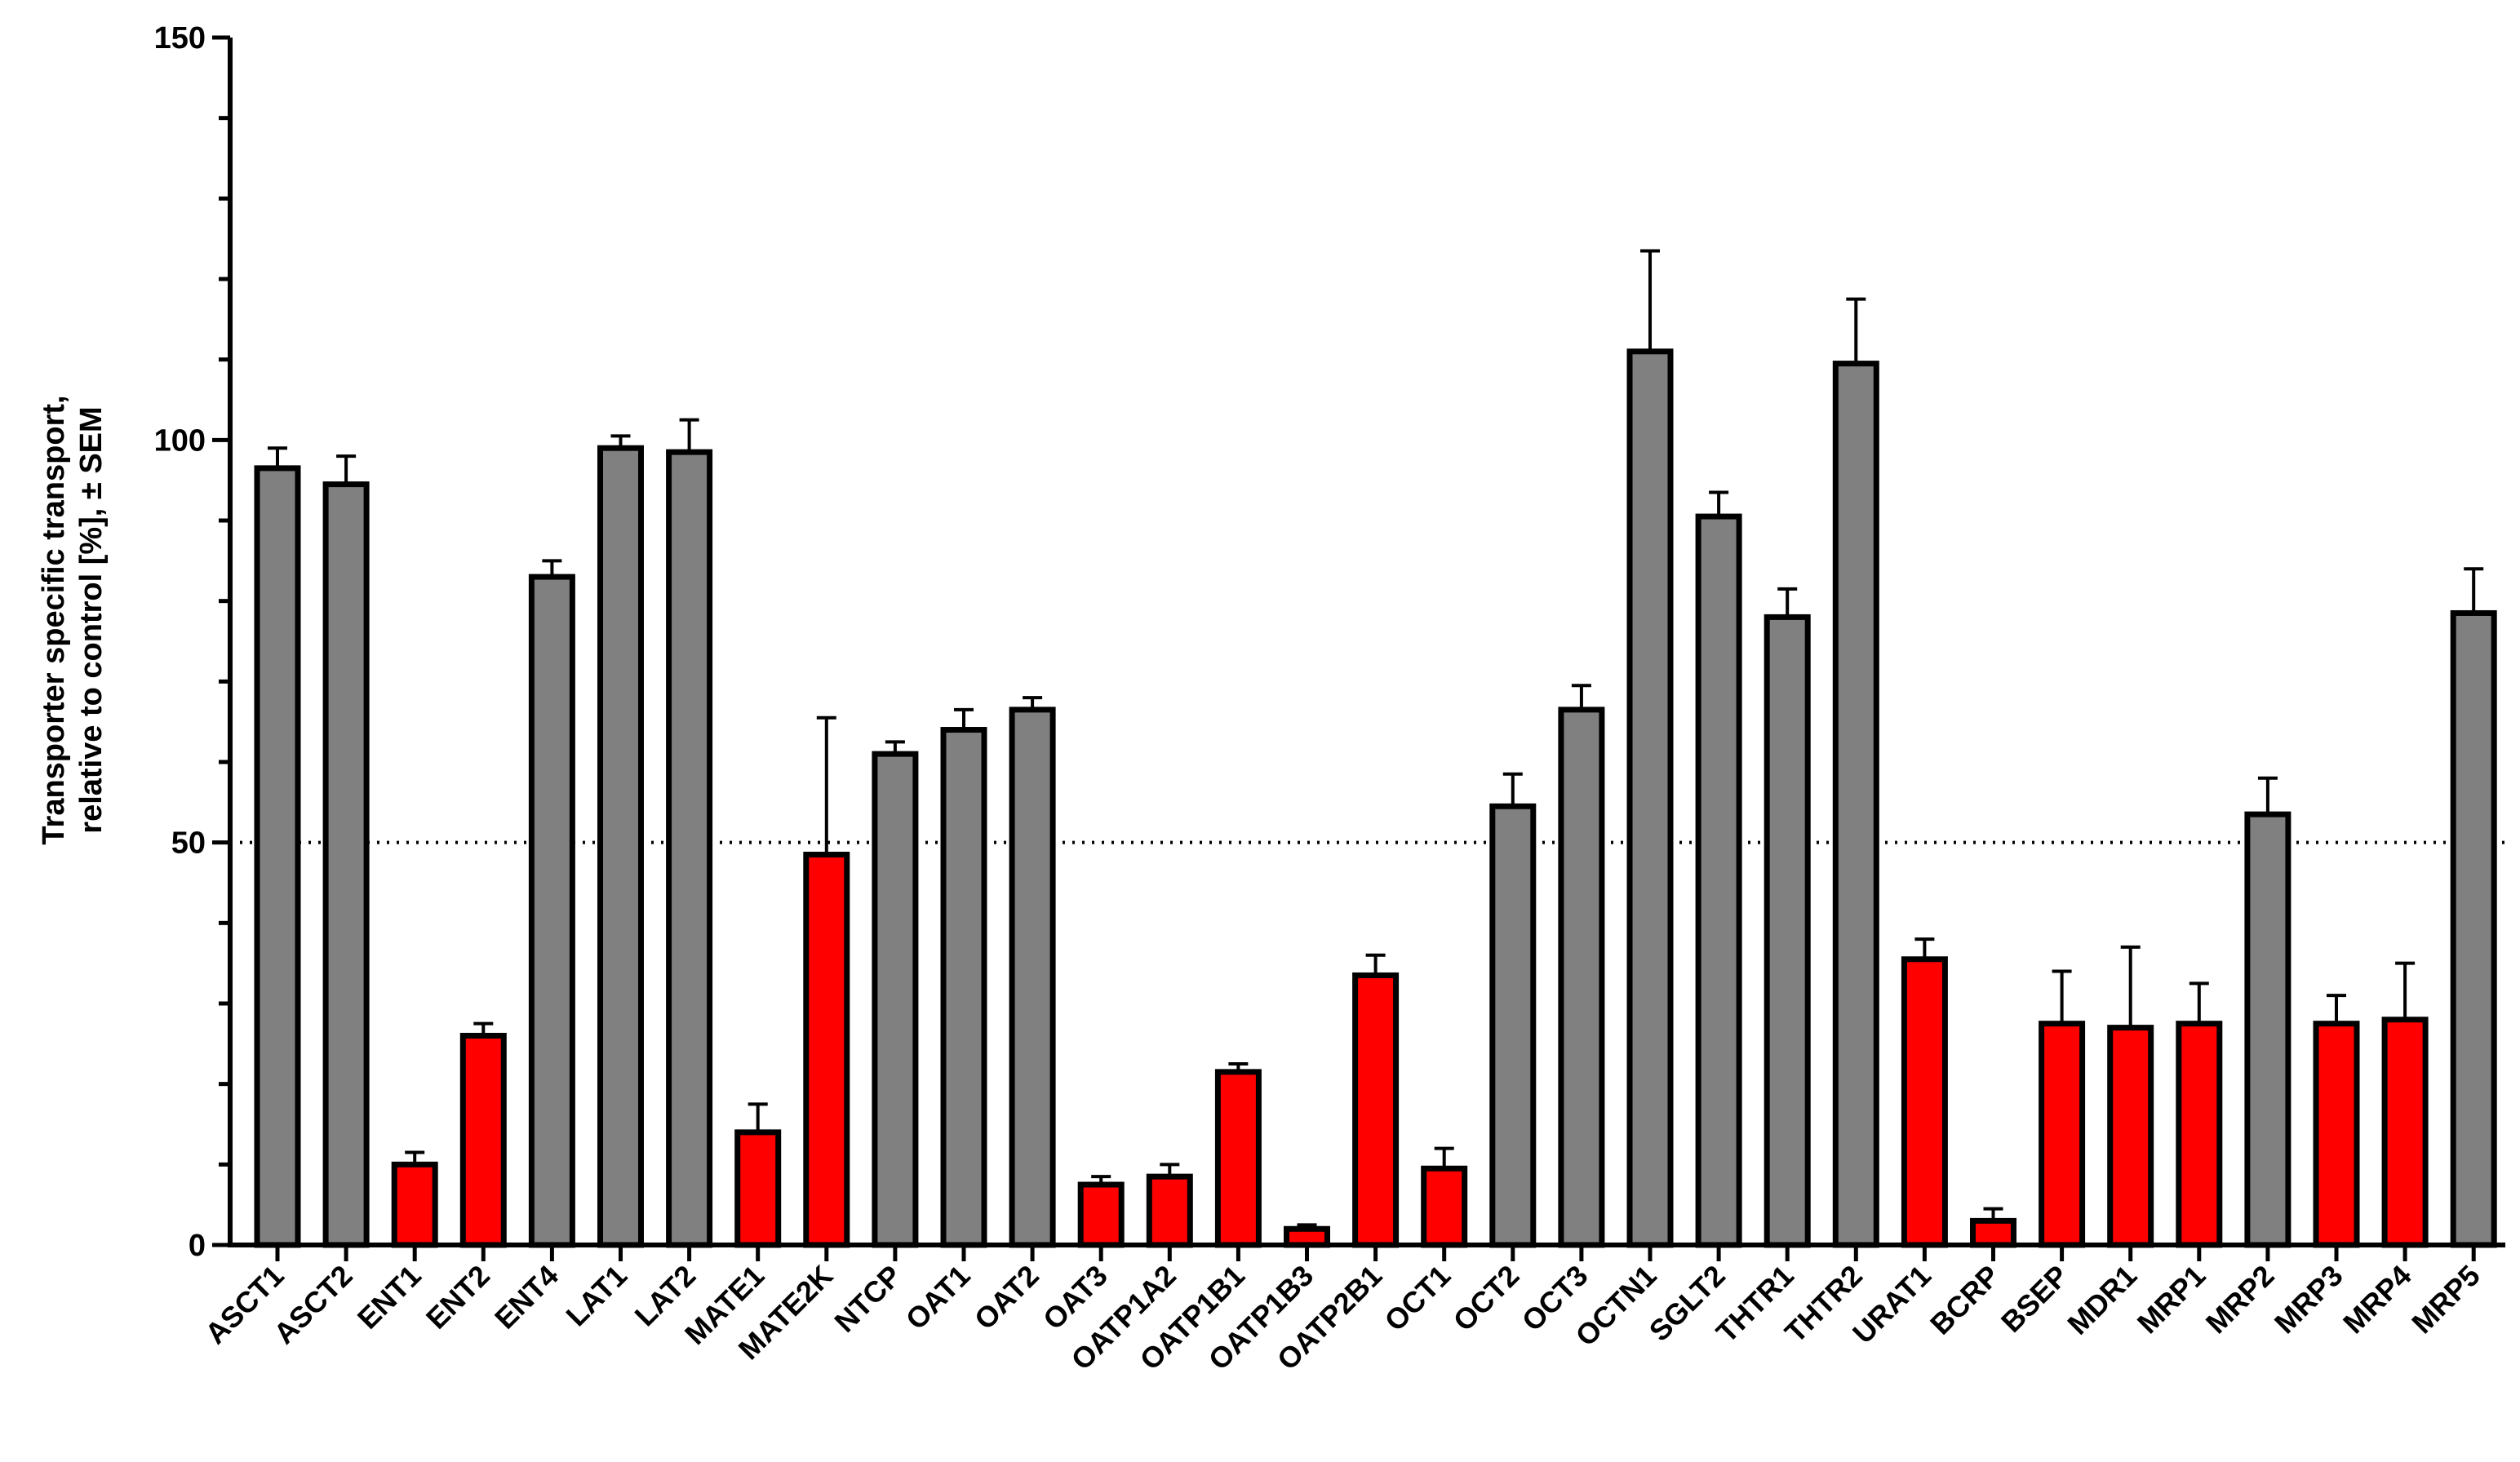 This screenshot has height=1462, width=2520. Describe the element at coordinates (2130, 1136) in the screenshot. I see `bar-mdr1` at that location.